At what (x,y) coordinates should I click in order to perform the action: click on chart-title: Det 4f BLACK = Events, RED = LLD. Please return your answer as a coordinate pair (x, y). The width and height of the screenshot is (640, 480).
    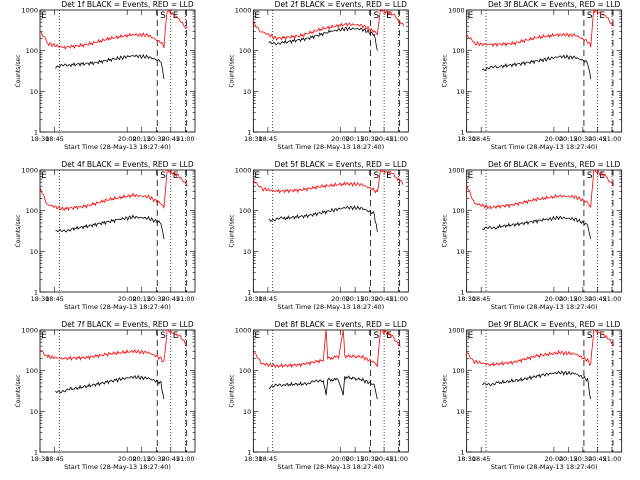
    Looking at the image, I should click on (127, 164).